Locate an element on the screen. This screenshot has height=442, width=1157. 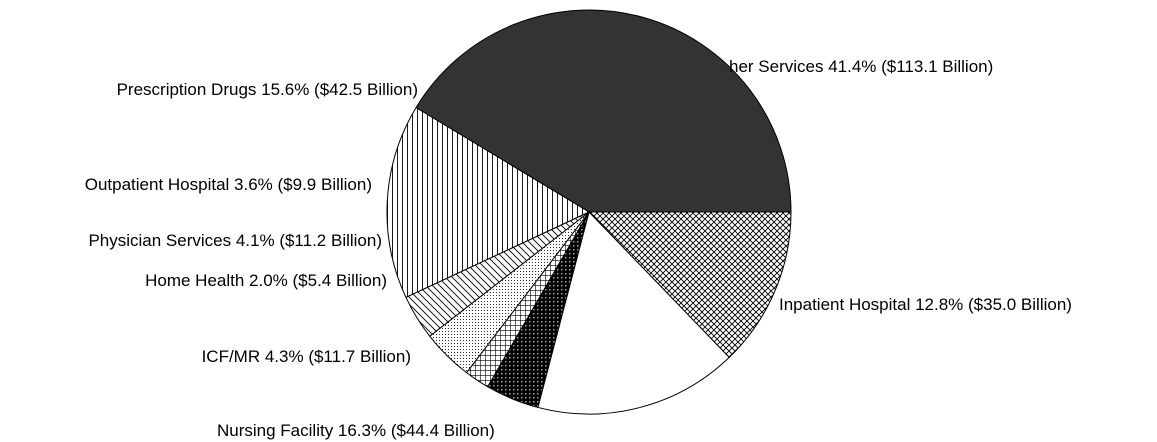
pie-slice-prescription-drugs is located at coordinates (488, 202).